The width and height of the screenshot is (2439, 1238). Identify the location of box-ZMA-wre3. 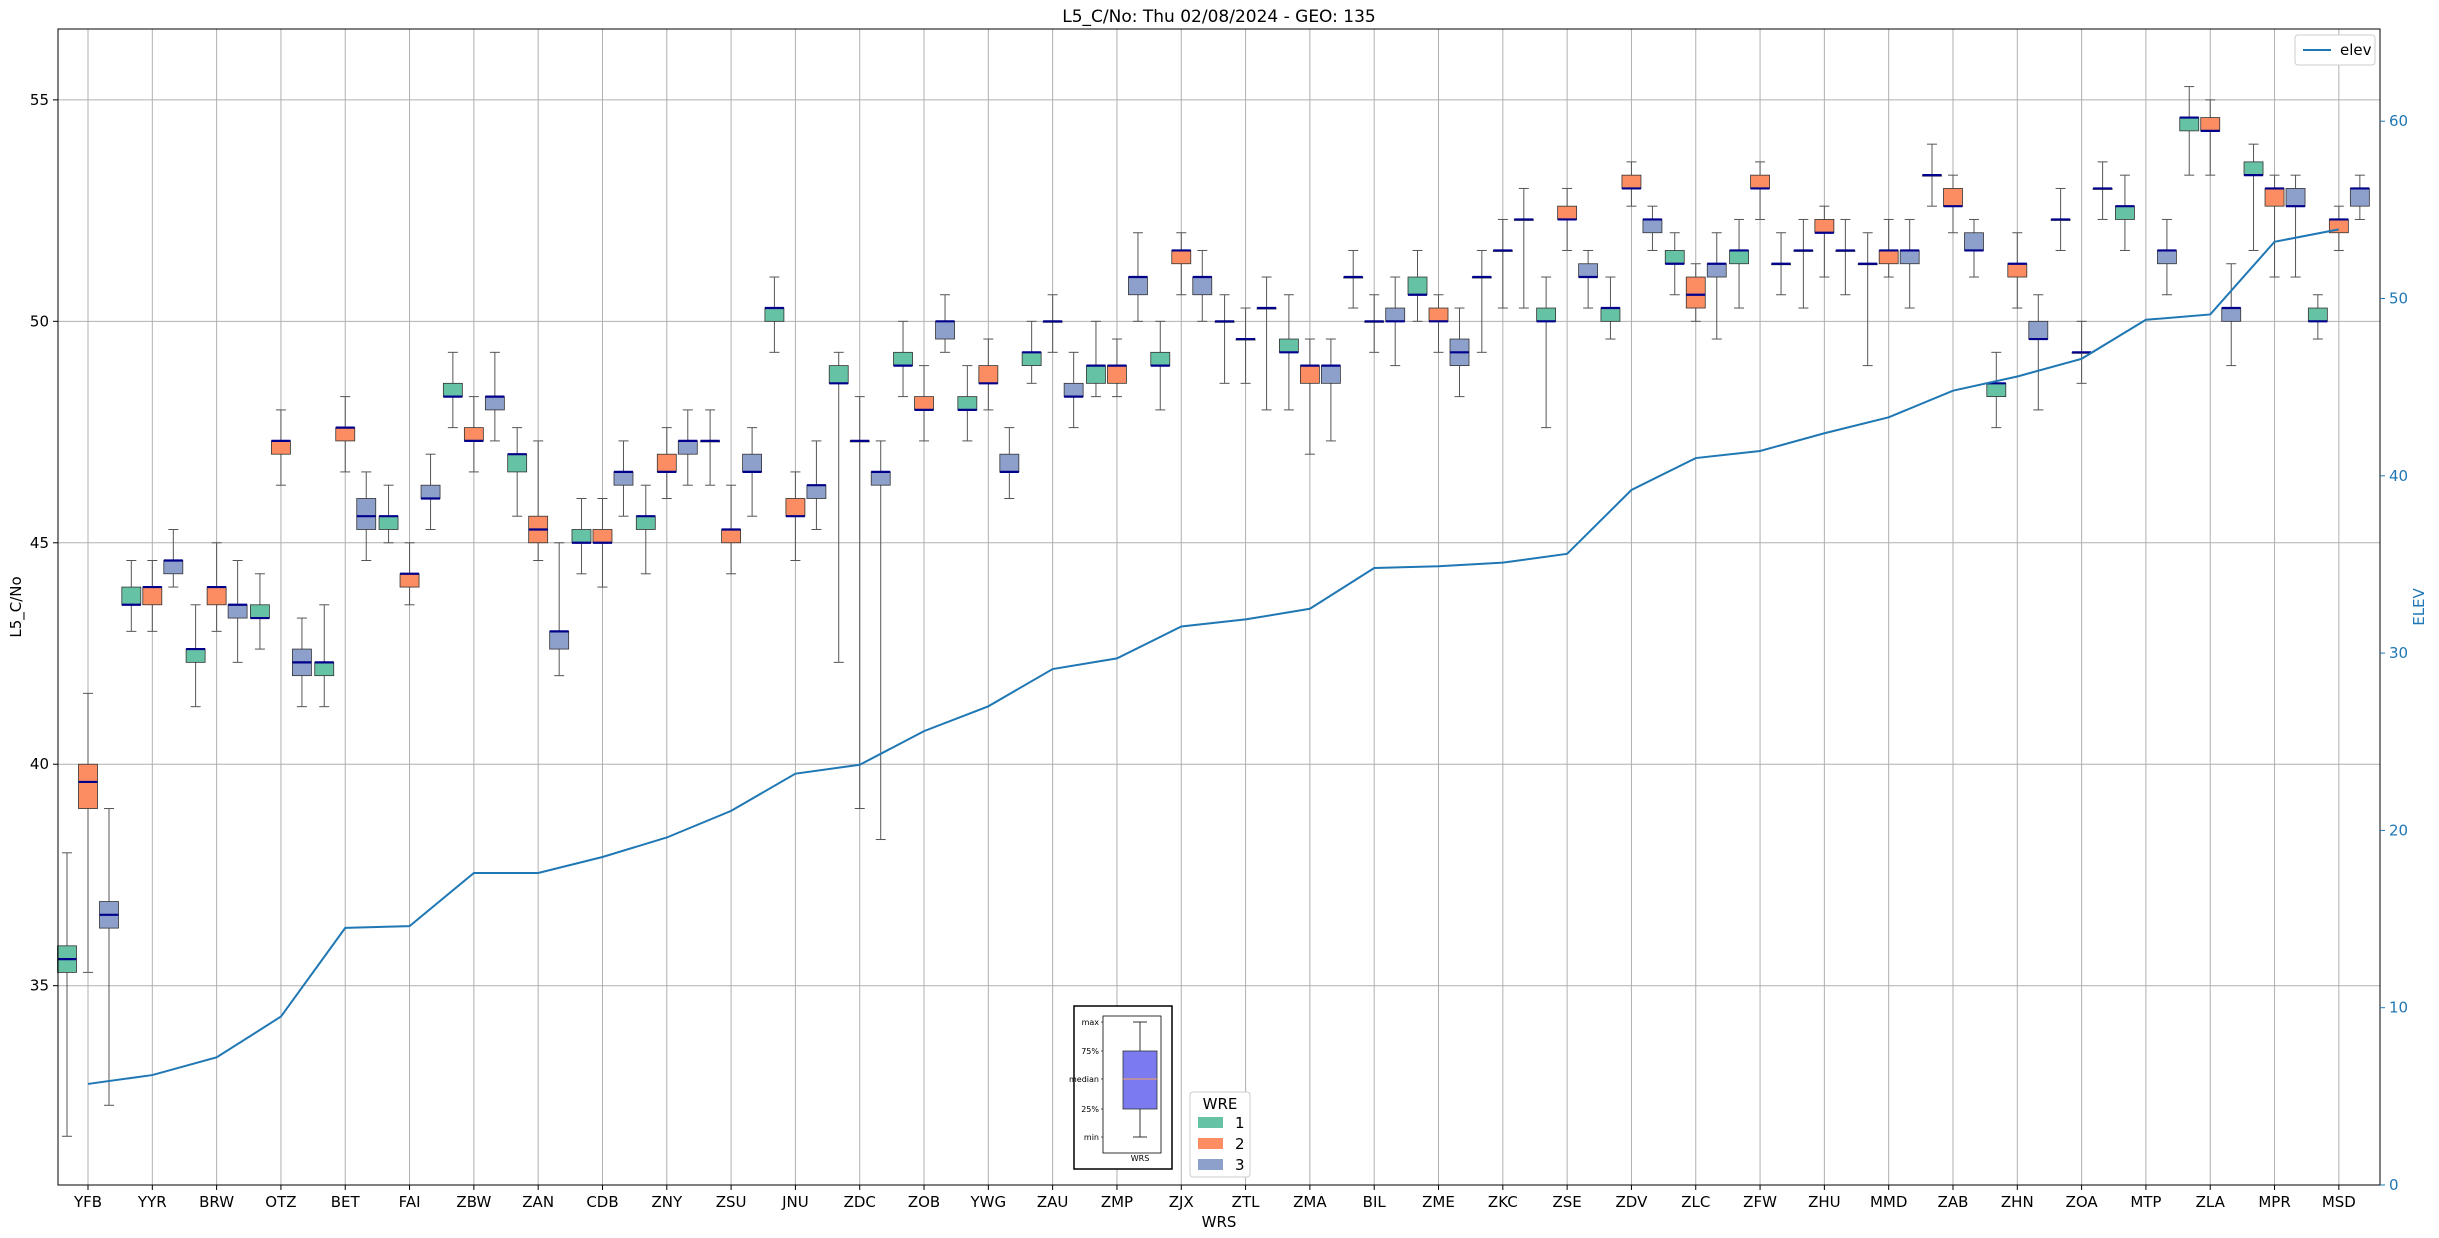
(1330, 390).